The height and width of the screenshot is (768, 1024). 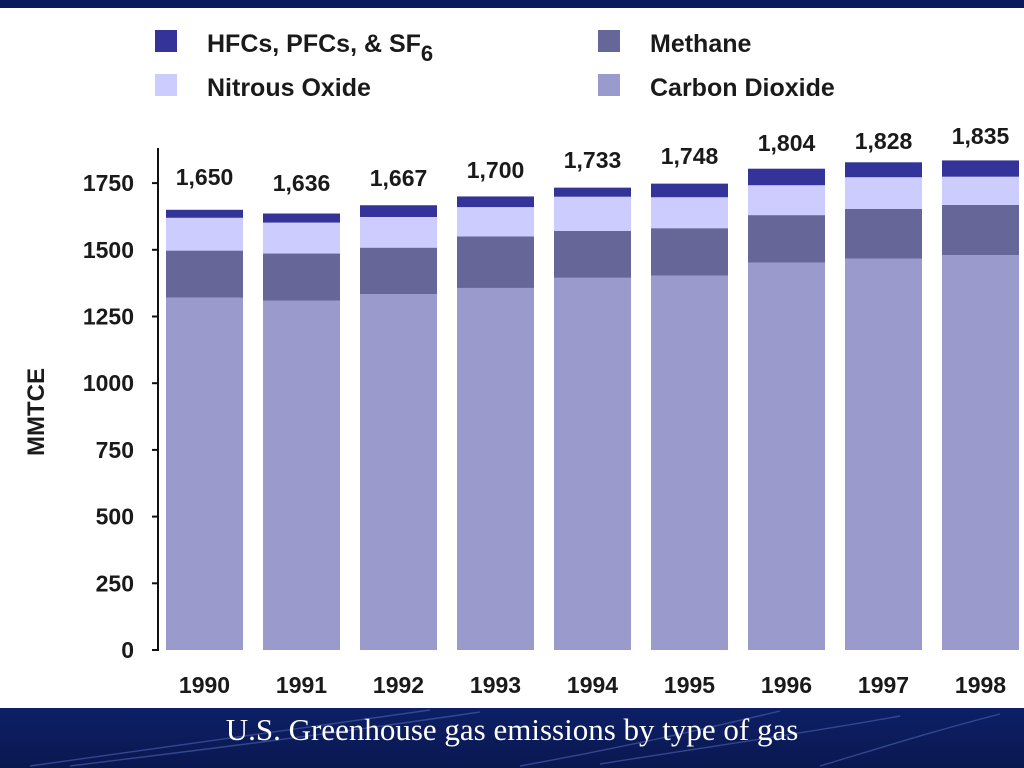 I want to click on bar-segment-1990-s2, so click(x=204, y=234).